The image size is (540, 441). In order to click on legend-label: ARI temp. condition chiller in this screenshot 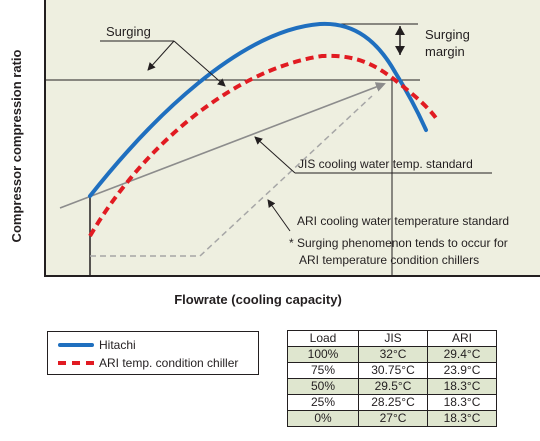, I will do `click(169, 363)`.